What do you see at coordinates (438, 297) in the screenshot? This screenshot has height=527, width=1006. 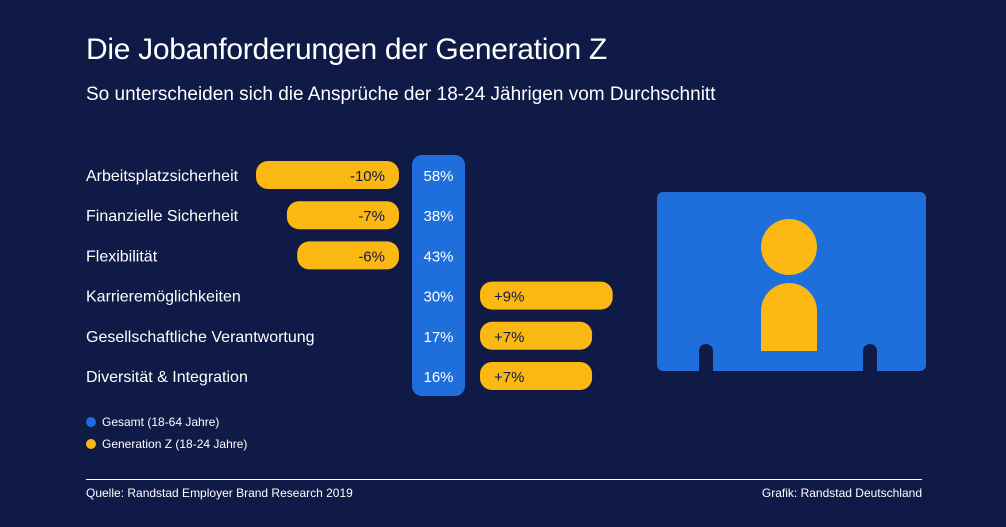 I see `gesamt-value-label: 30%` at bounding box center [438, 297].